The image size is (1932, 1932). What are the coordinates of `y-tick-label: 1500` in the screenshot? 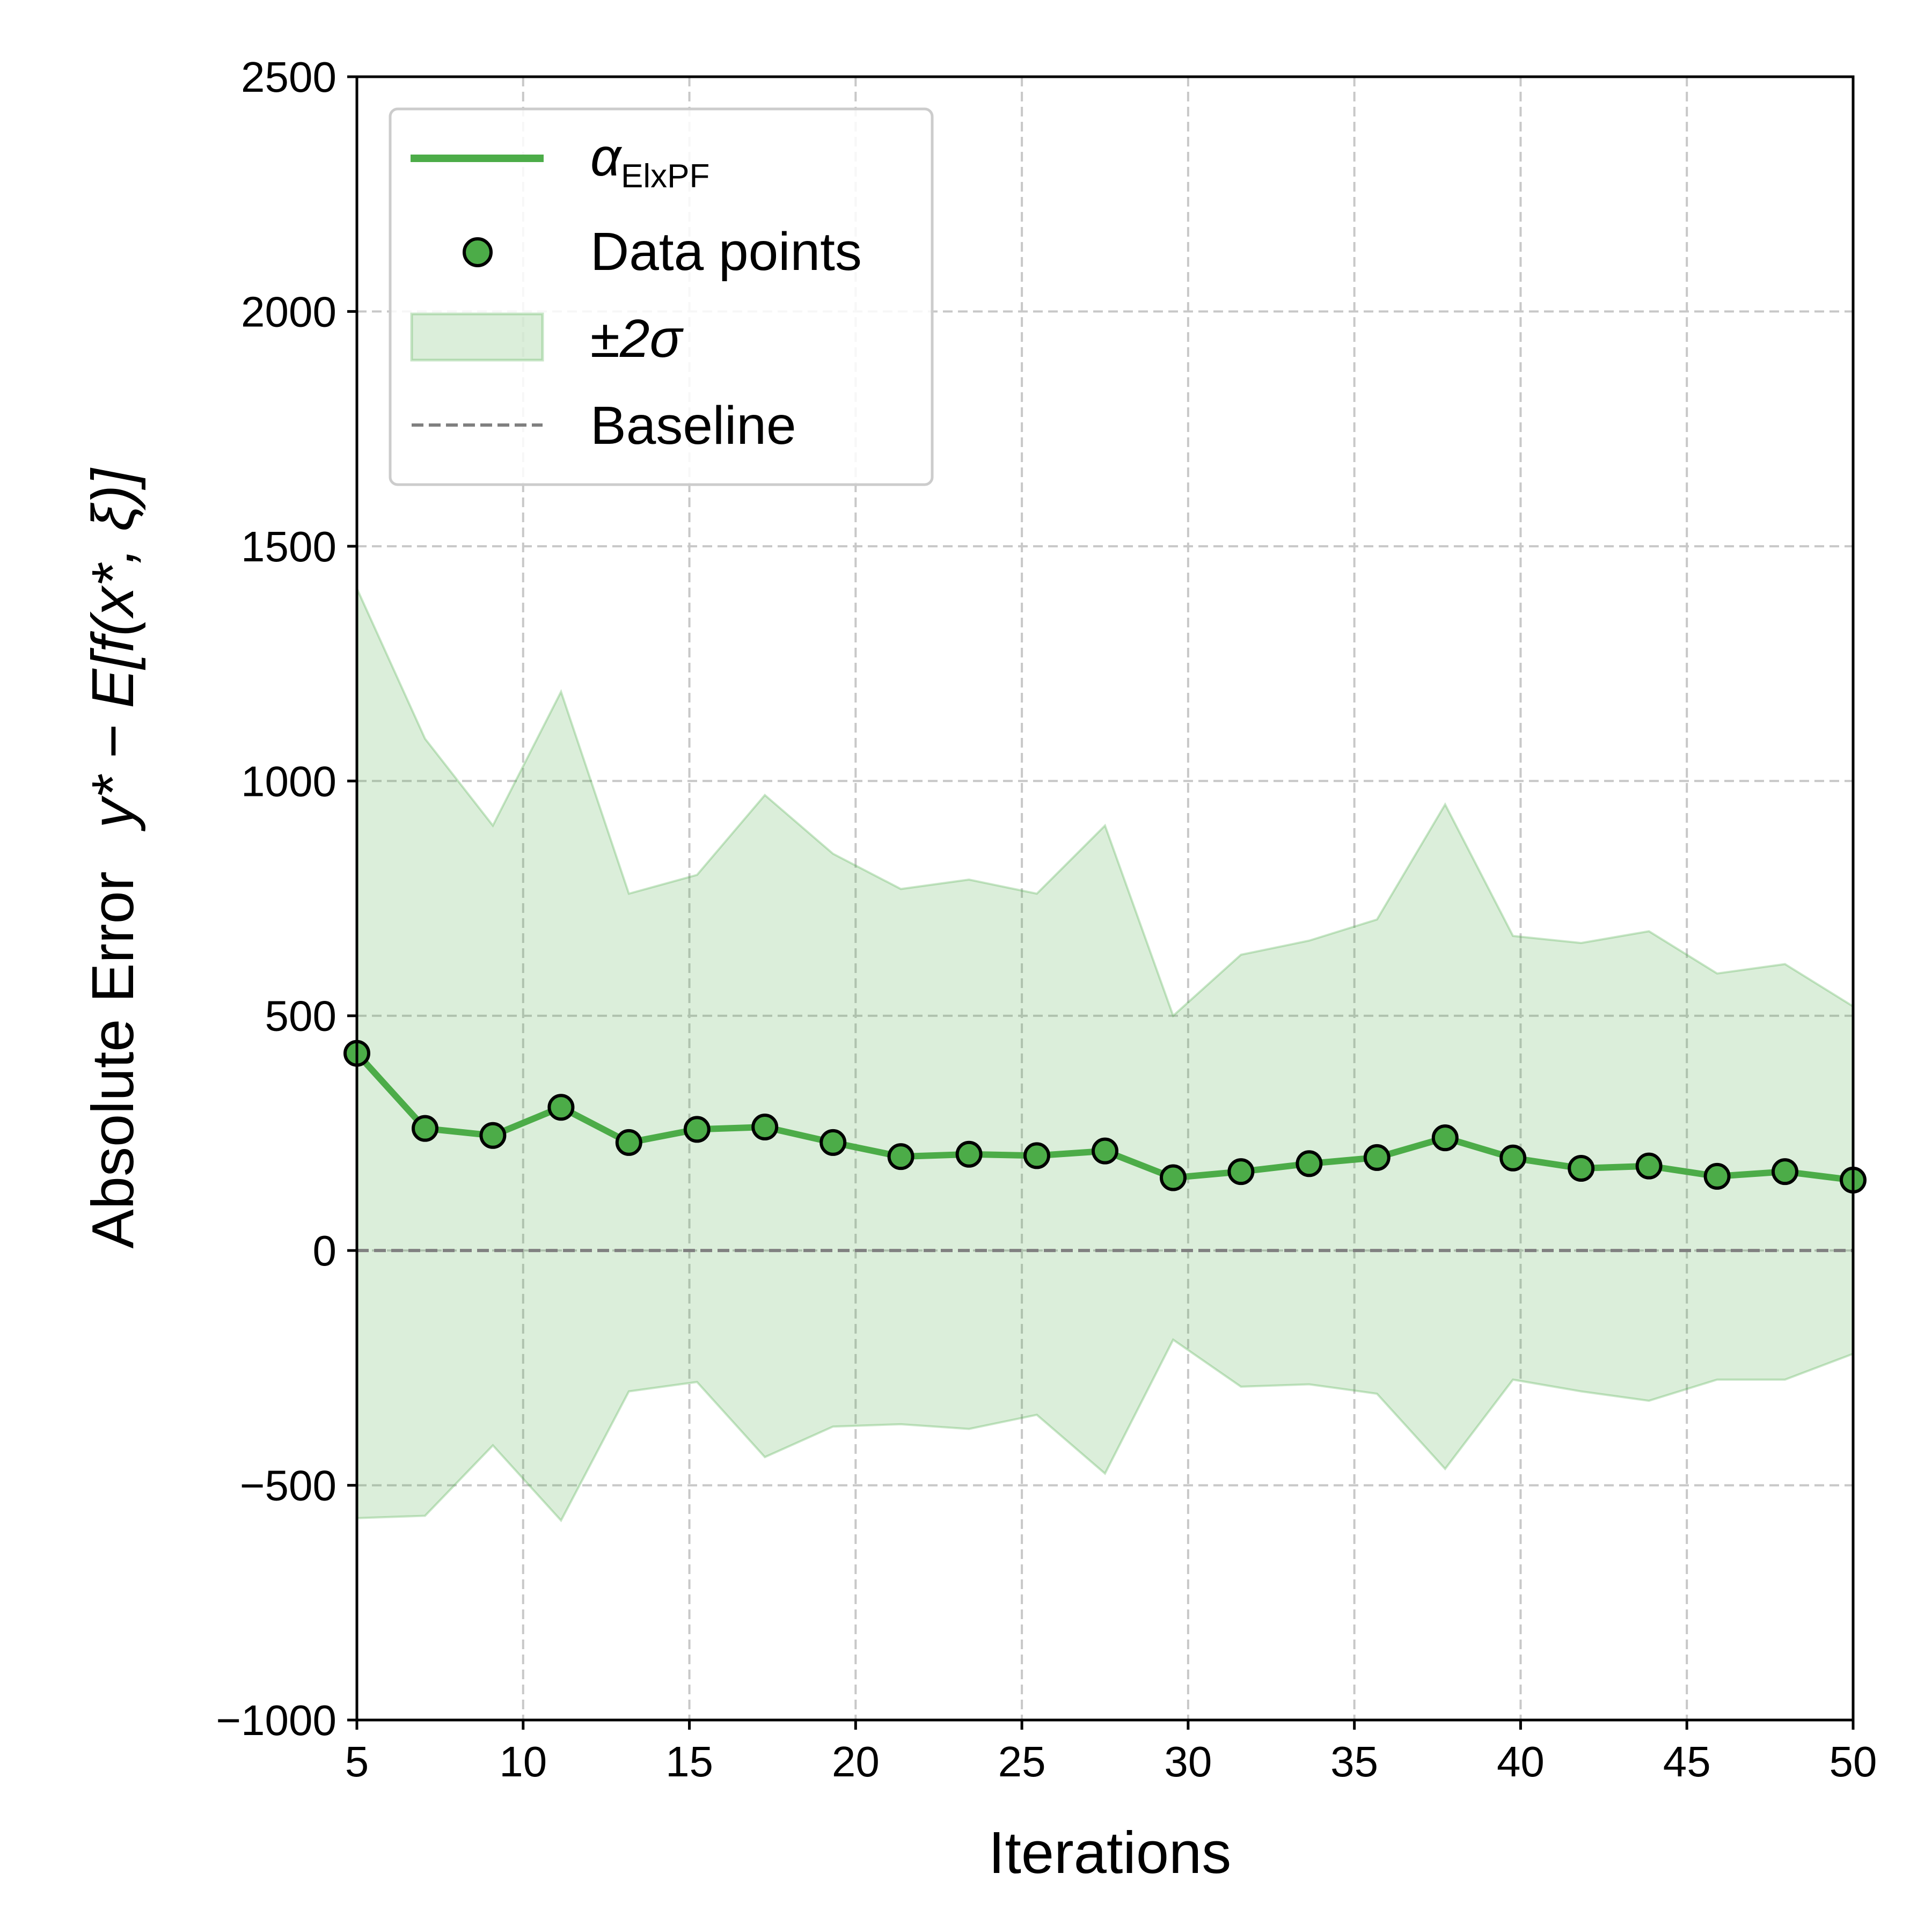 It's located at (288, 546).